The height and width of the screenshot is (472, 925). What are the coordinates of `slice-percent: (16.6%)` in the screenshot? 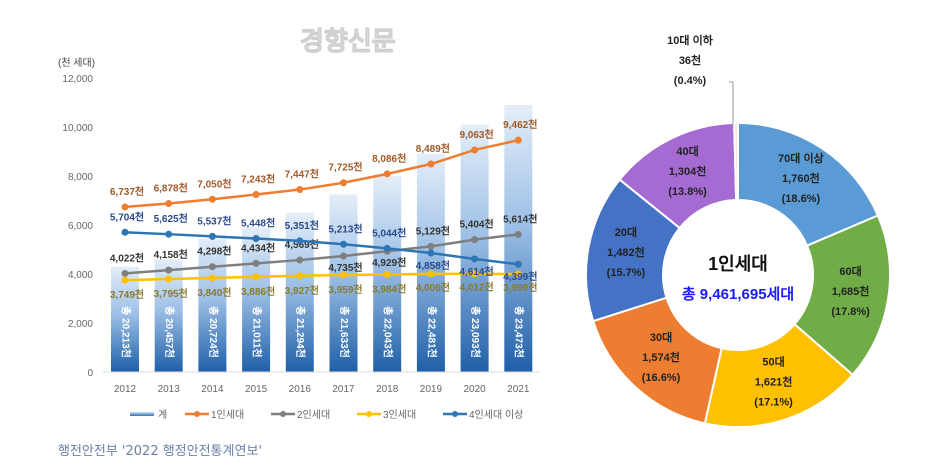 It's located at (661, 378).